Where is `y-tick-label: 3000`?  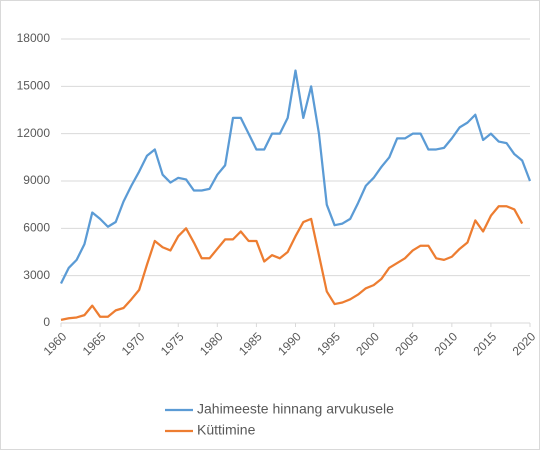
y-tick-label: 3000 is located at coordinates (36, 275).